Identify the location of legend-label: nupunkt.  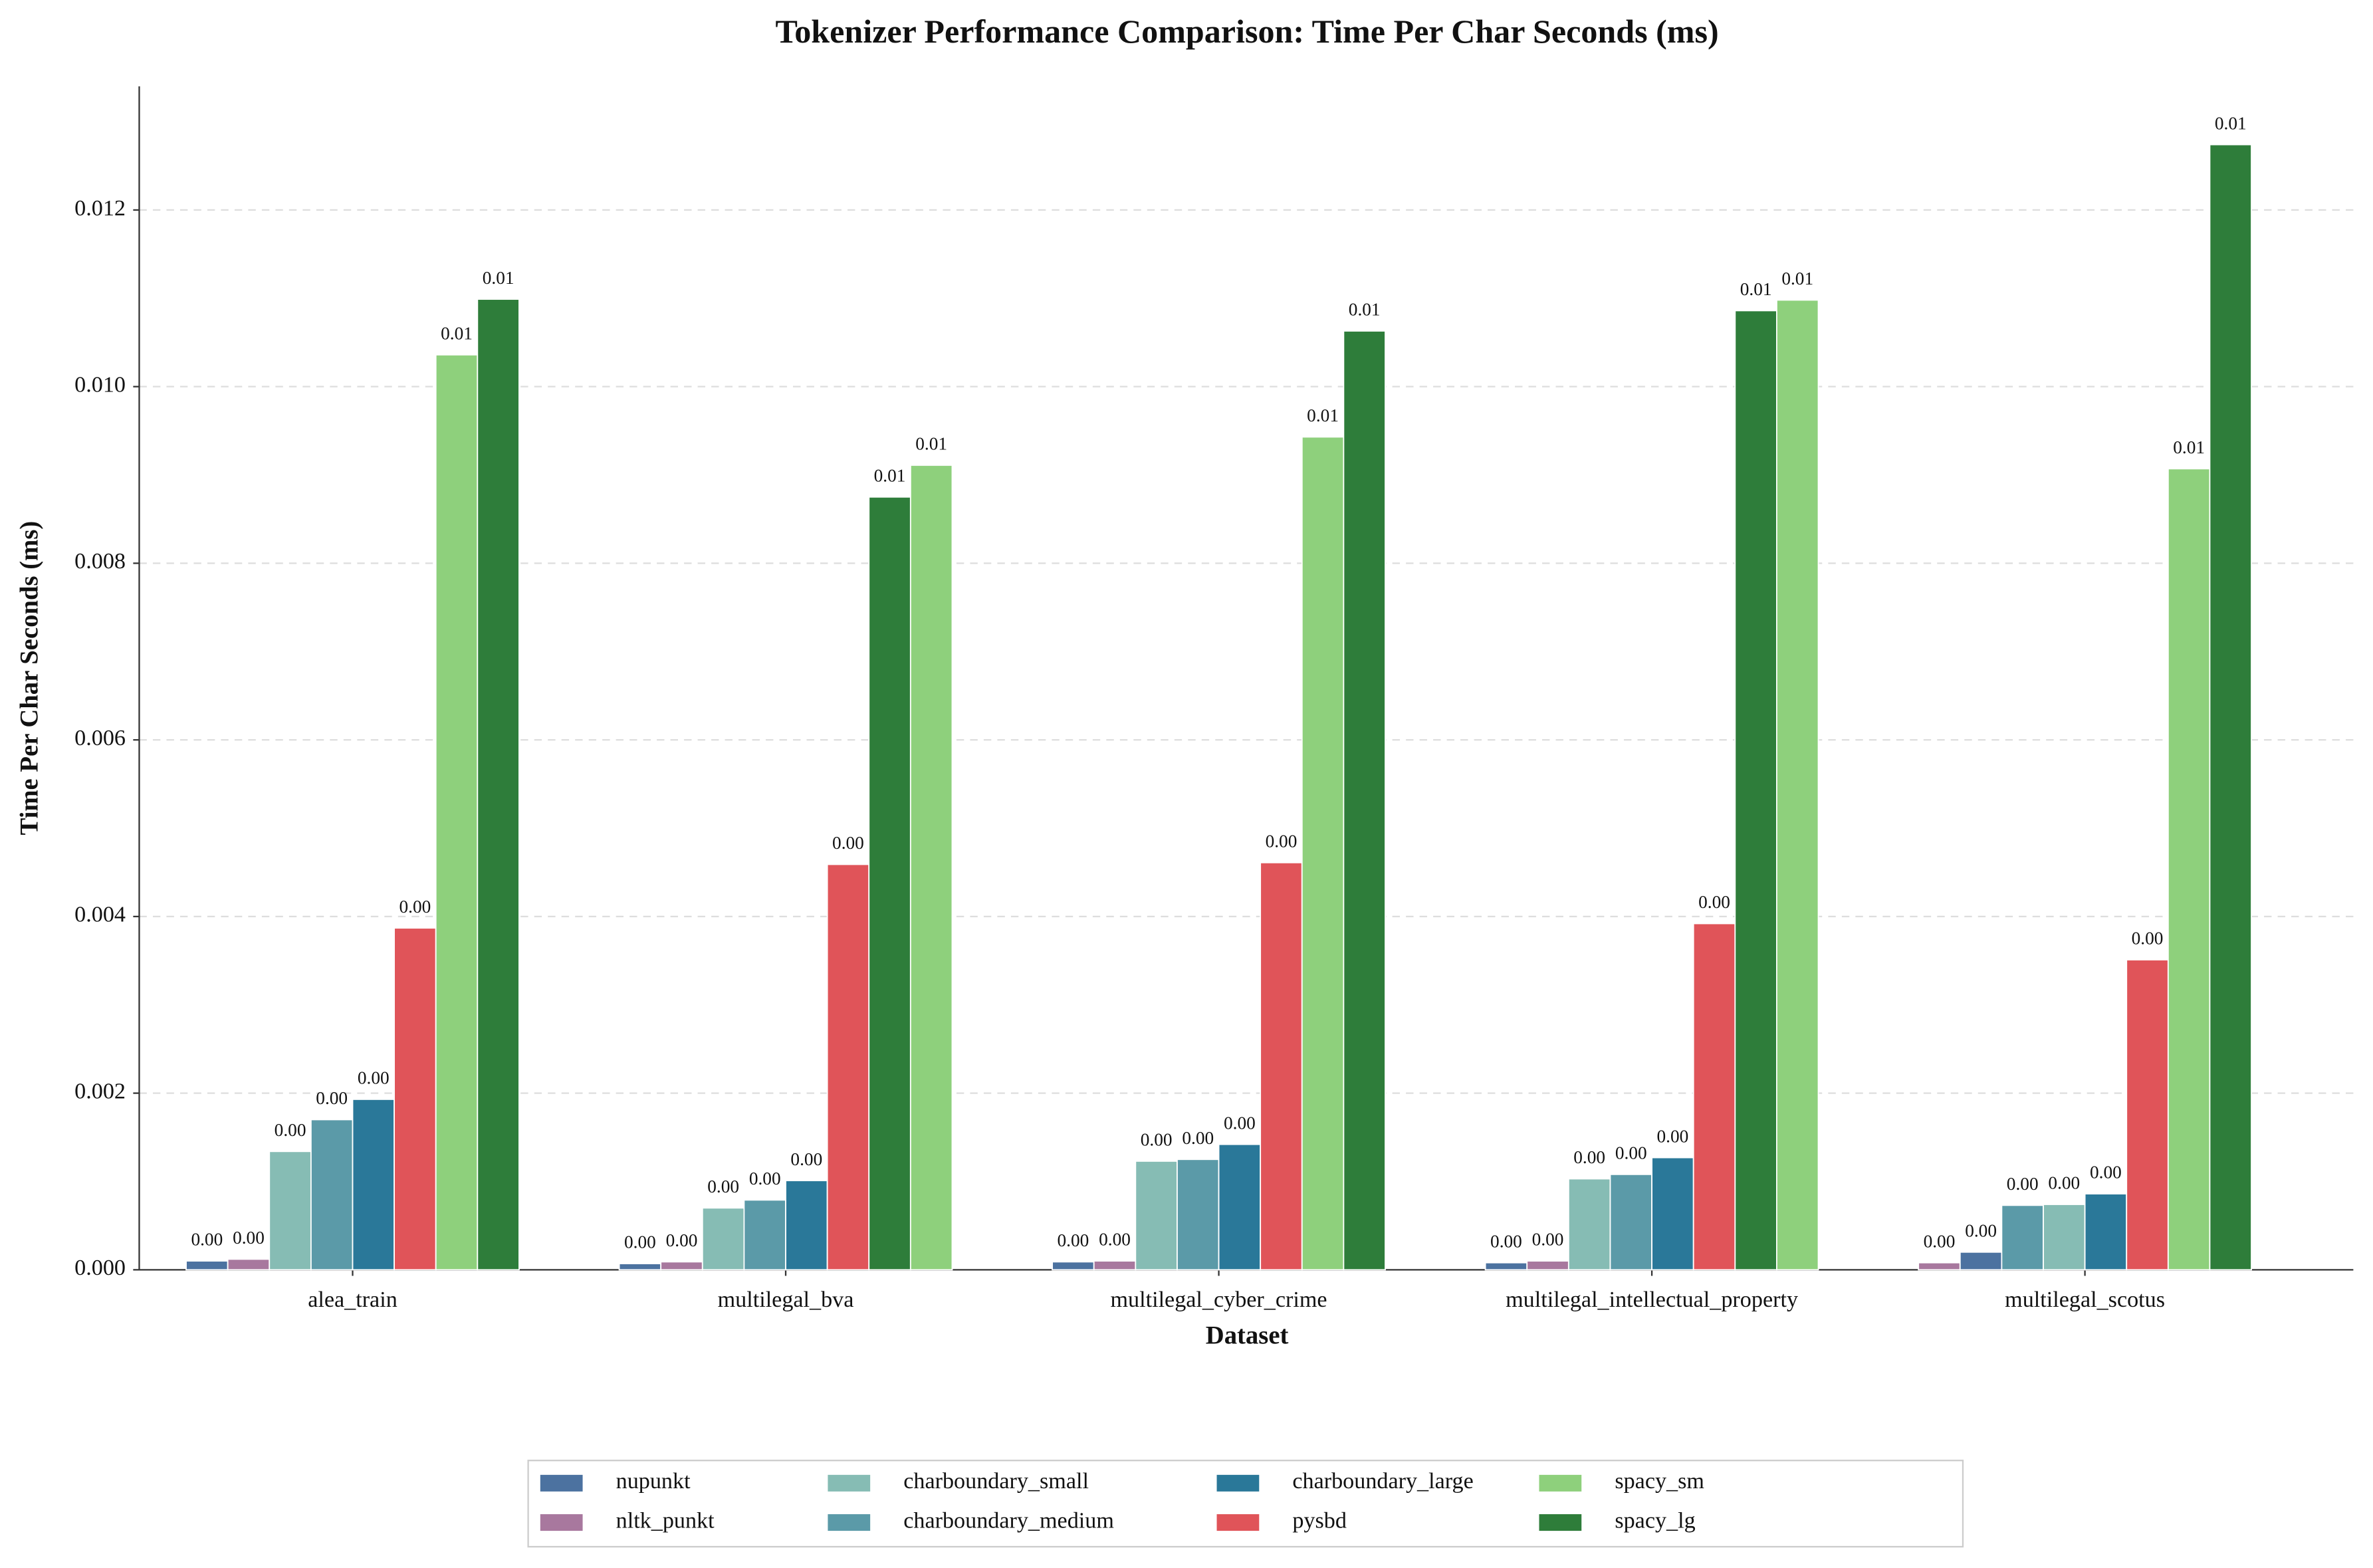
(653, 1481).